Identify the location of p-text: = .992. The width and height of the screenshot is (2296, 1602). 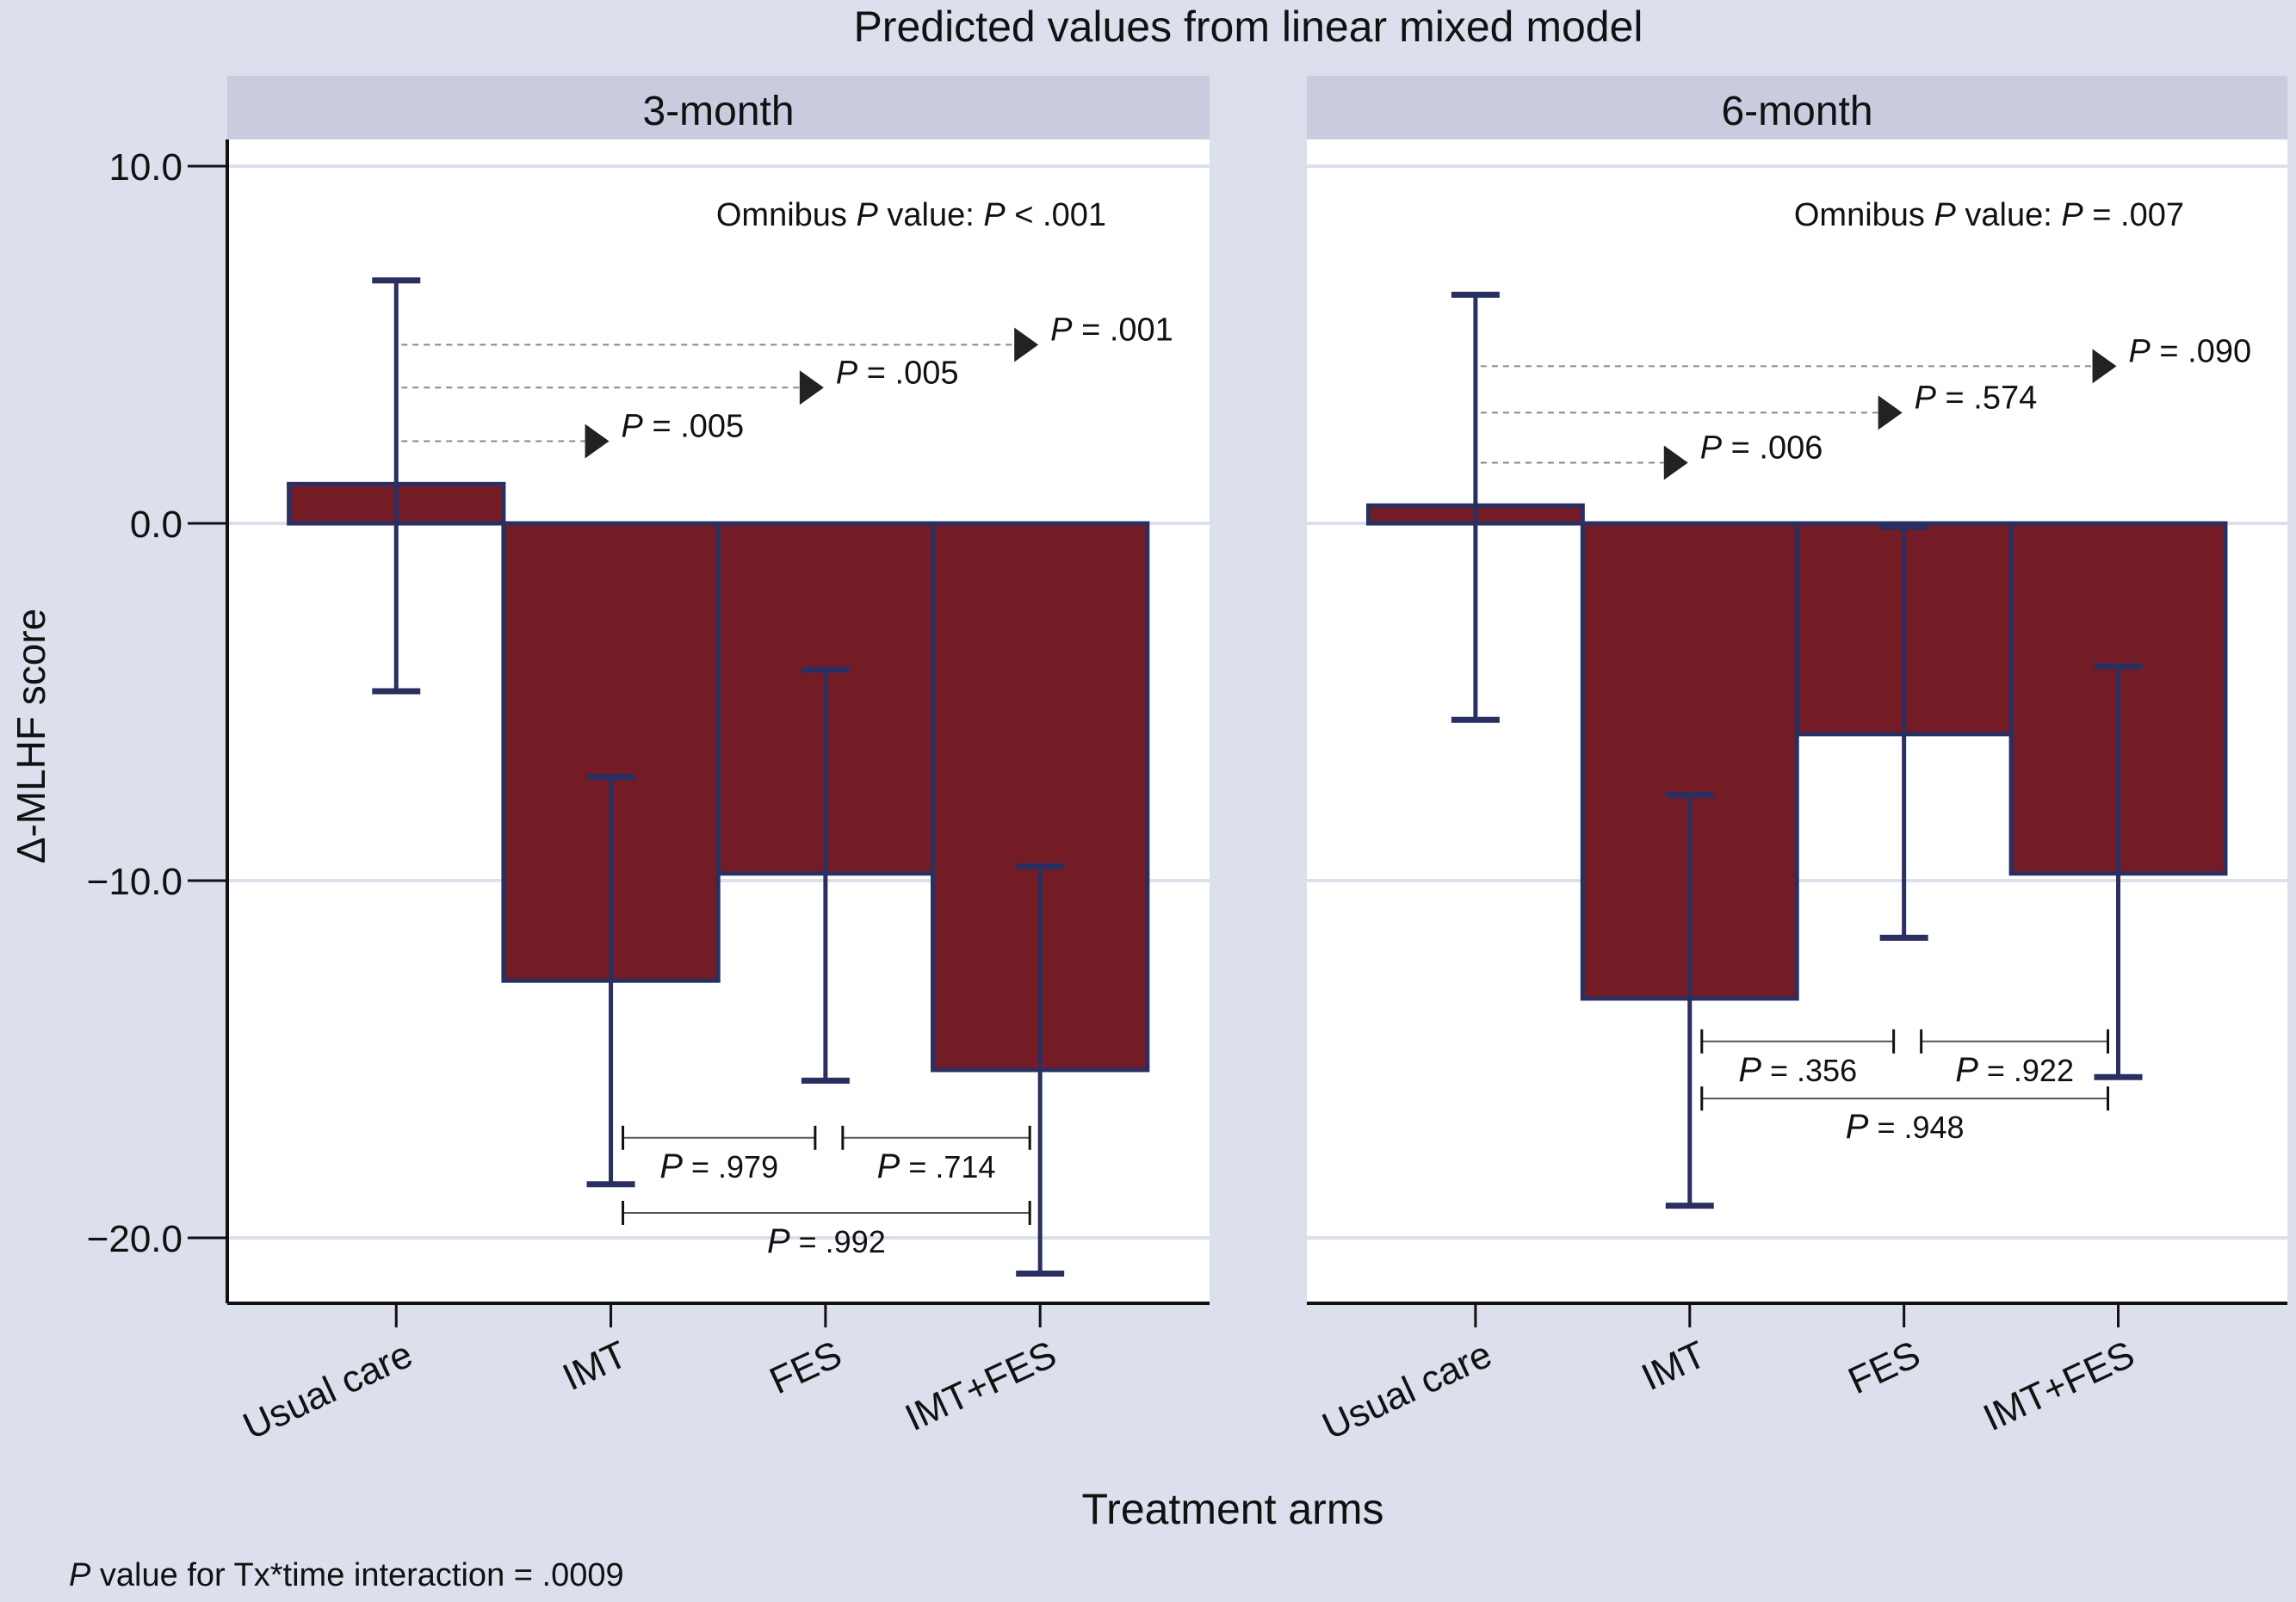
(838, 1241).